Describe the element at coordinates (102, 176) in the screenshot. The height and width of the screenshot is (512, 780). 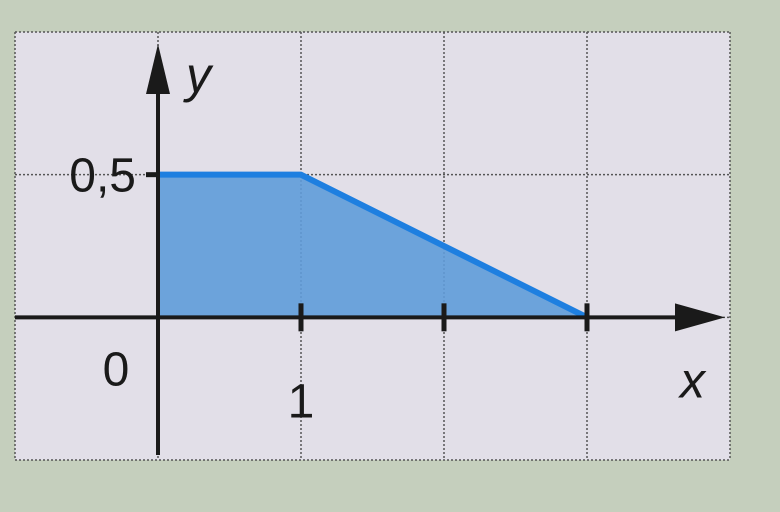
I see `y-tick-label: 0,5` at that location.